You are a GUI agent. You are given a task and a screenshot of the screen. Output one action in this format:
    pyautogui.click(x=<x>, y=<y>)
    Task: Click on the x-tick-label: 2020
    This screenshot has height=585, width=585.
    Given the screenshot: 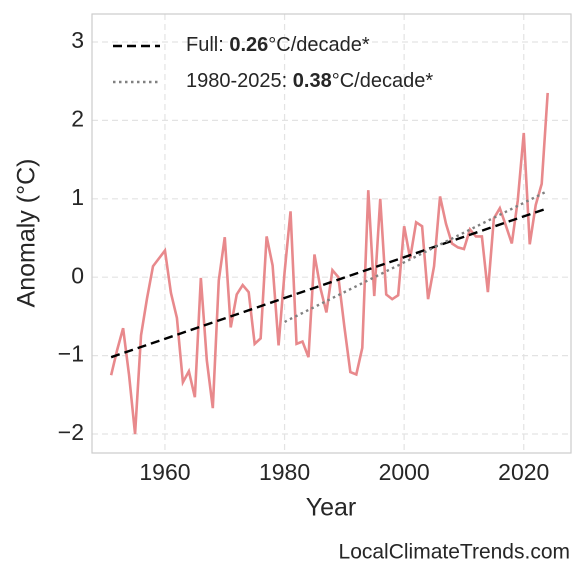 What is the action you would take?
    pyautogui.click(x=523, y=472)
    